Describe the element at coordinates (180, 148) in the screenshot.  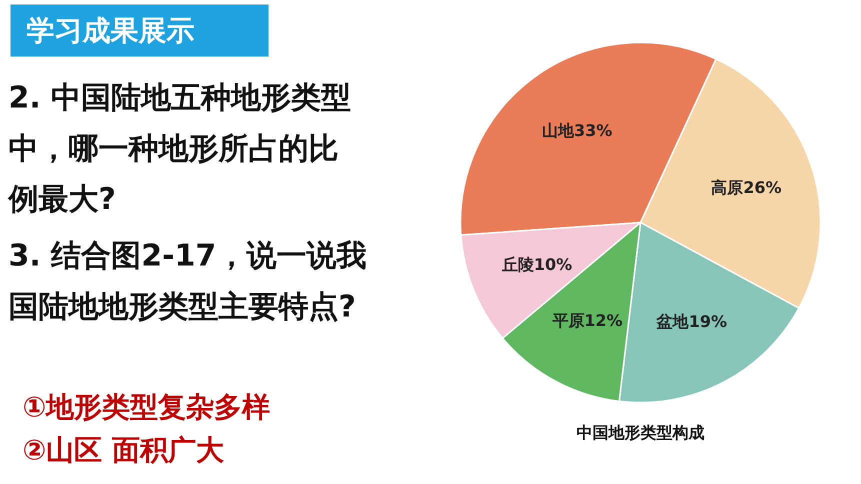
I see `text: 2. 中国陆地五种地形类型中，哪一种地形所占的比例最大?` at that location.